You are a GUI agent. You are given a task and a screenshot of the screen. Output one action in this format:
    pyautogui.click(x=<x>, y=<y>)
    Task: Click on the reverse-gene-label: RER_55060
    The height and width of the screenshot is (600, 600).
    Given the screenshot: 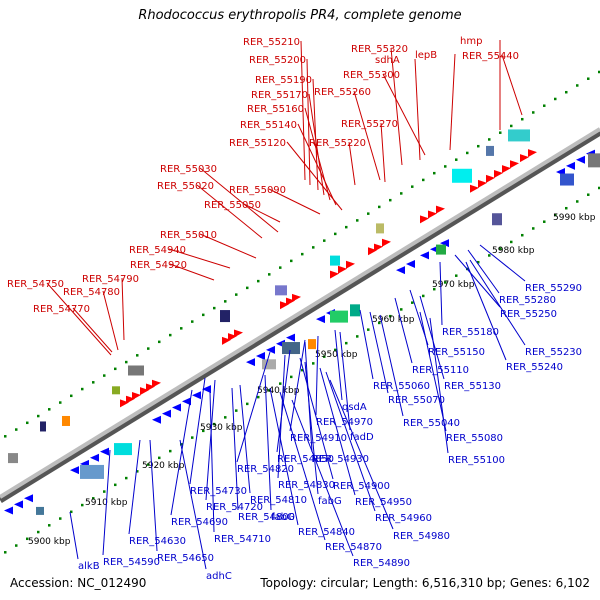 What is the action you would take?
    pyautogui.click(x=401, y=386)
    